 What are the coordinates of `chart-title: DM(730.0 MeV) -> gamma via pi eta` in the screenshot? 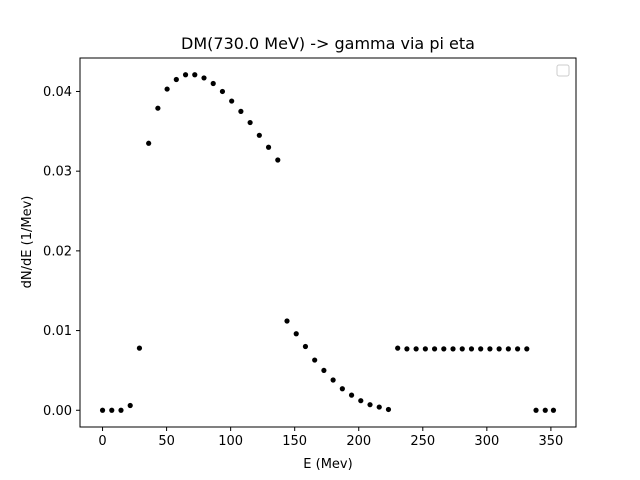 It's located at (328, 43).